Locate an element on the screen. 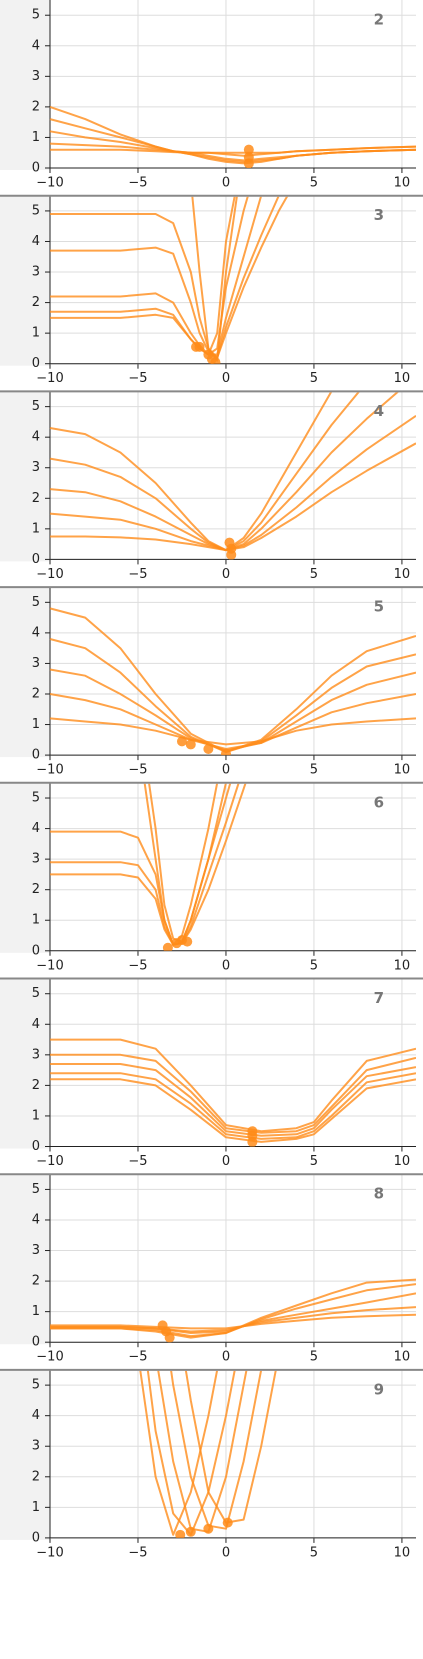 Image resolution: width=423 pixels, height=1659 pixels. panel: −10 −5 0 5 10 0 1 2 3 4 5 8 is located at coordinates (211, 1271).